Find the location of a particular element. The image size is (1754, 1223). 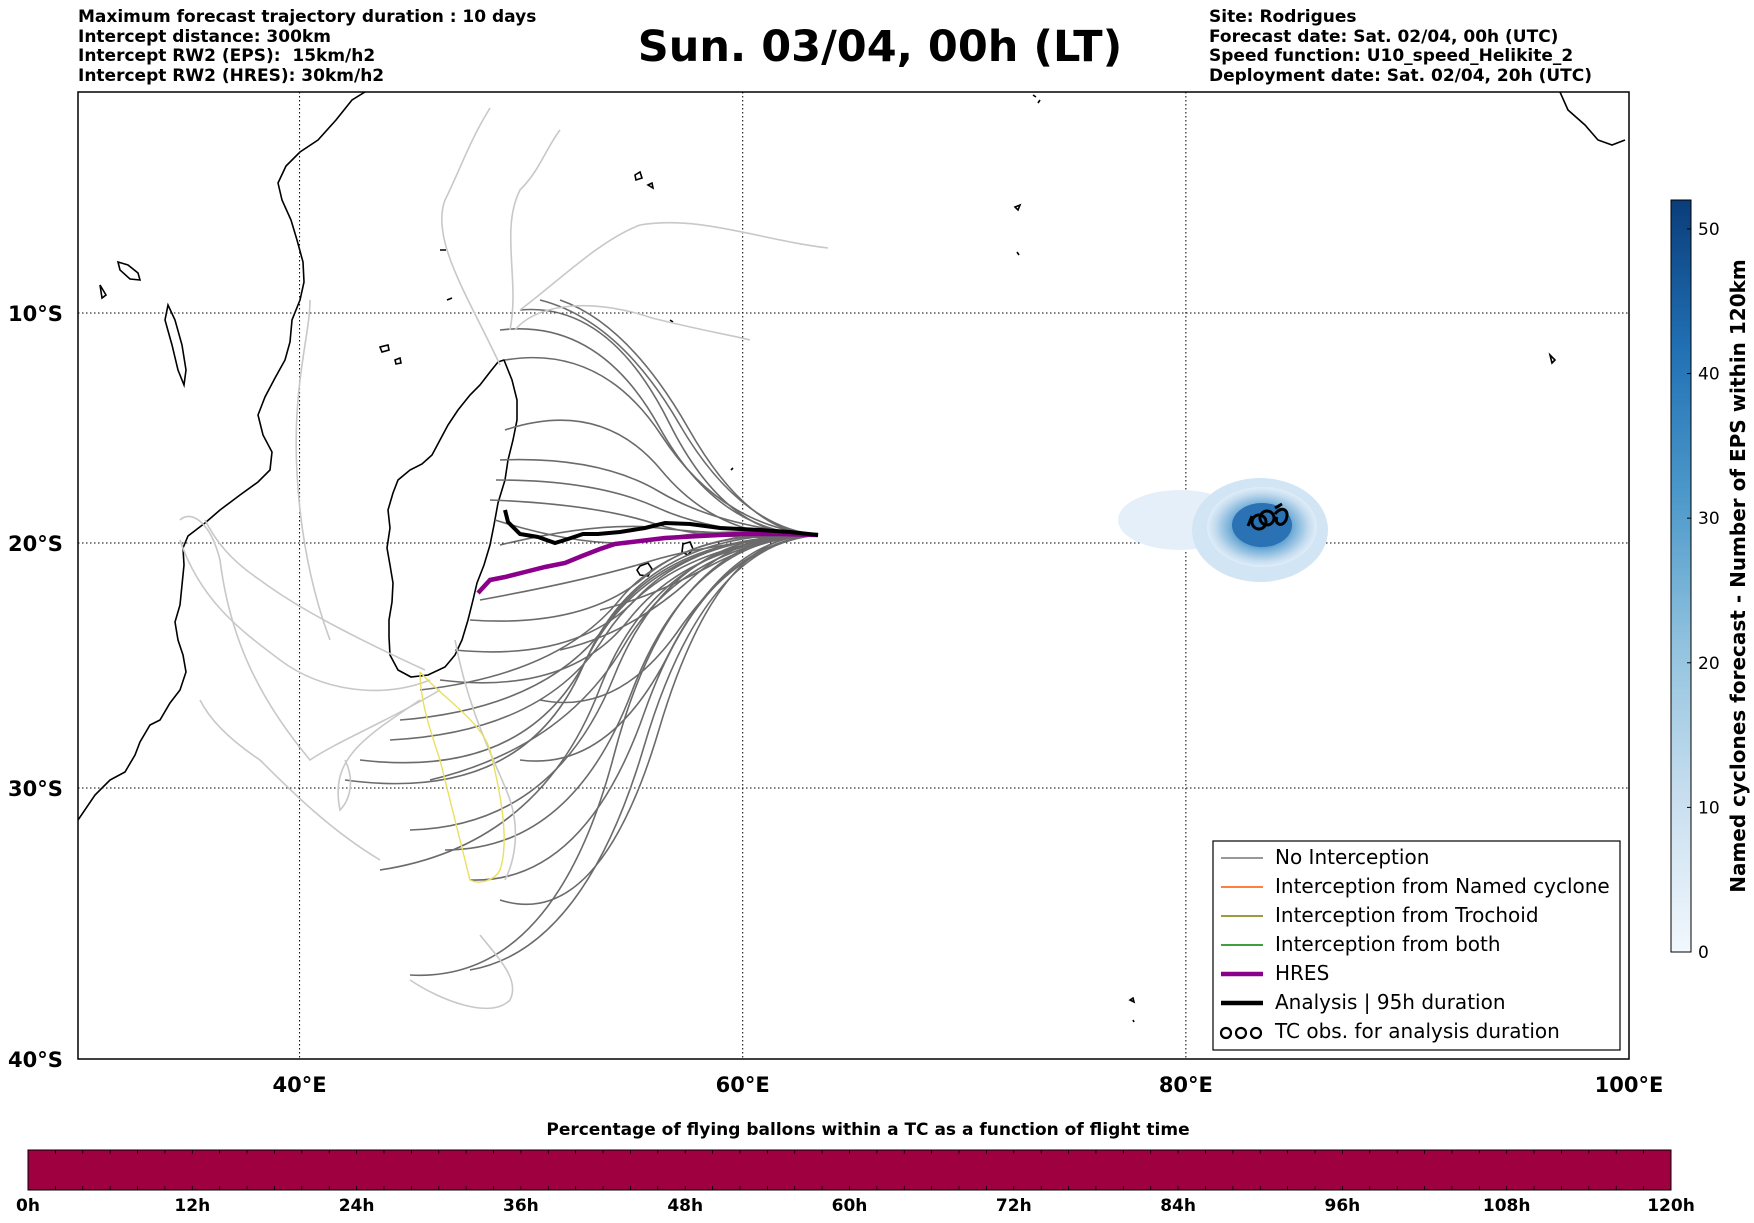

legend-item: No Interception is located at coordinates (1325, 857).